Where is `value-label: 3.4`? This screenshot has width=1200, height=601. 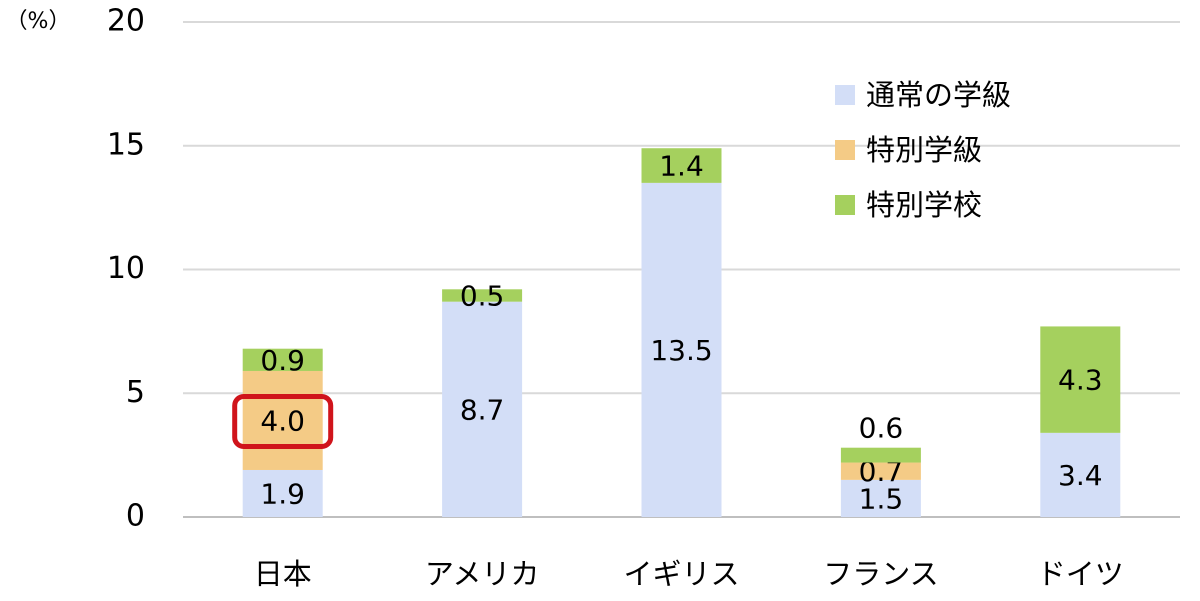 value-label: 3.4 is located at coordinates (1080, 475).